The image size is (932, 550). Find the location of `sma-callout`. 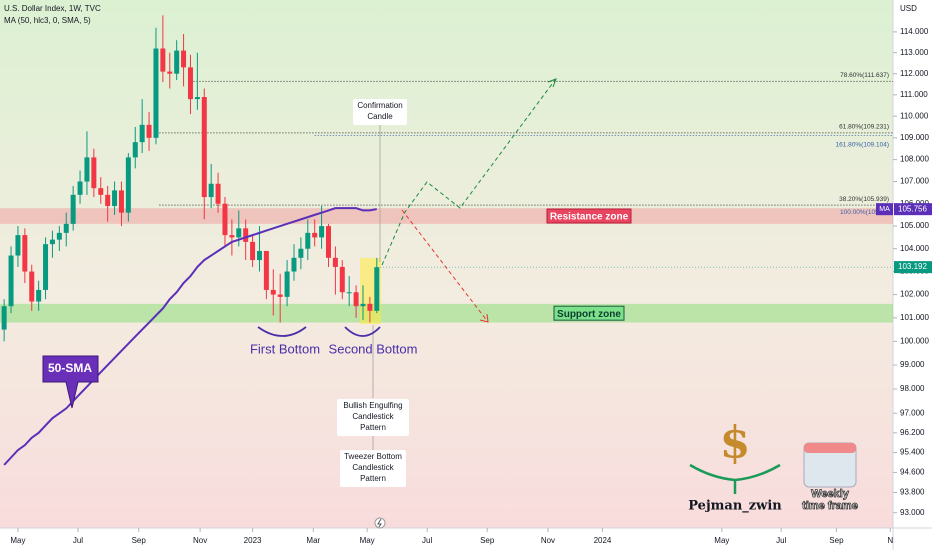

sma-callout is located at coordinates (70, 382).